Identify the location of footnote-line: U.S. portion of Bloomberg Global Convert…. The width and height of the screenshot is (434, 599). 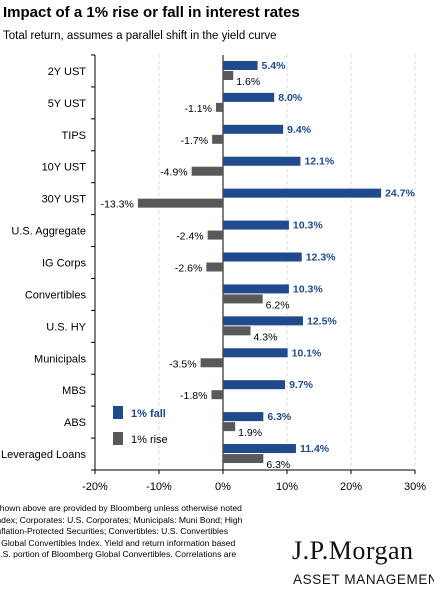
(118, 554).